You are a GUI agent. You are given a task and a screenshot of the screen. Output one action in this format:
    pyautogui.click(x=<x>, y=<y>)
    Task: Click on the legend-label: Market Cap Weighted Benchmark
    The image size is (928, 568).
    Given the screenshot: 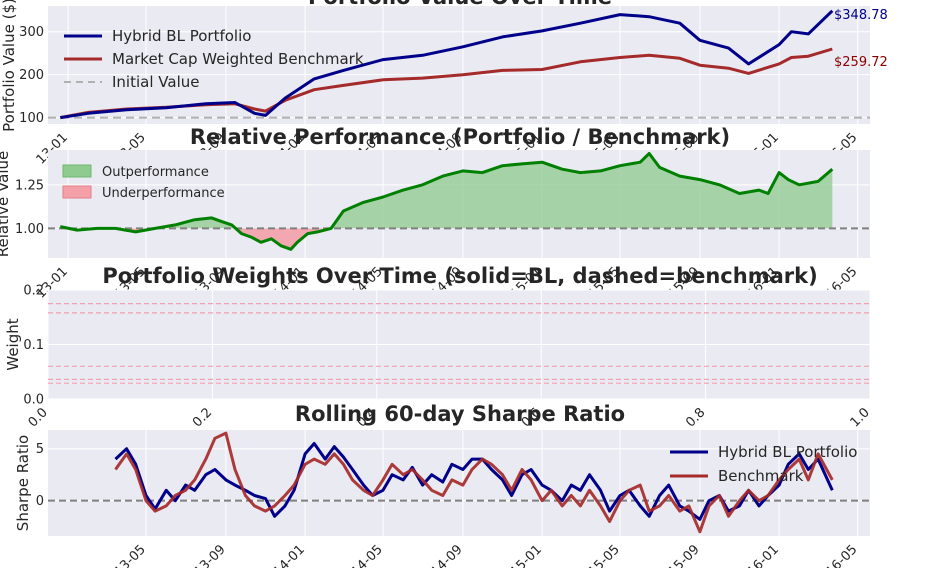 What is the action you would take?
    pyautogui.click(x=238, y=59)
    